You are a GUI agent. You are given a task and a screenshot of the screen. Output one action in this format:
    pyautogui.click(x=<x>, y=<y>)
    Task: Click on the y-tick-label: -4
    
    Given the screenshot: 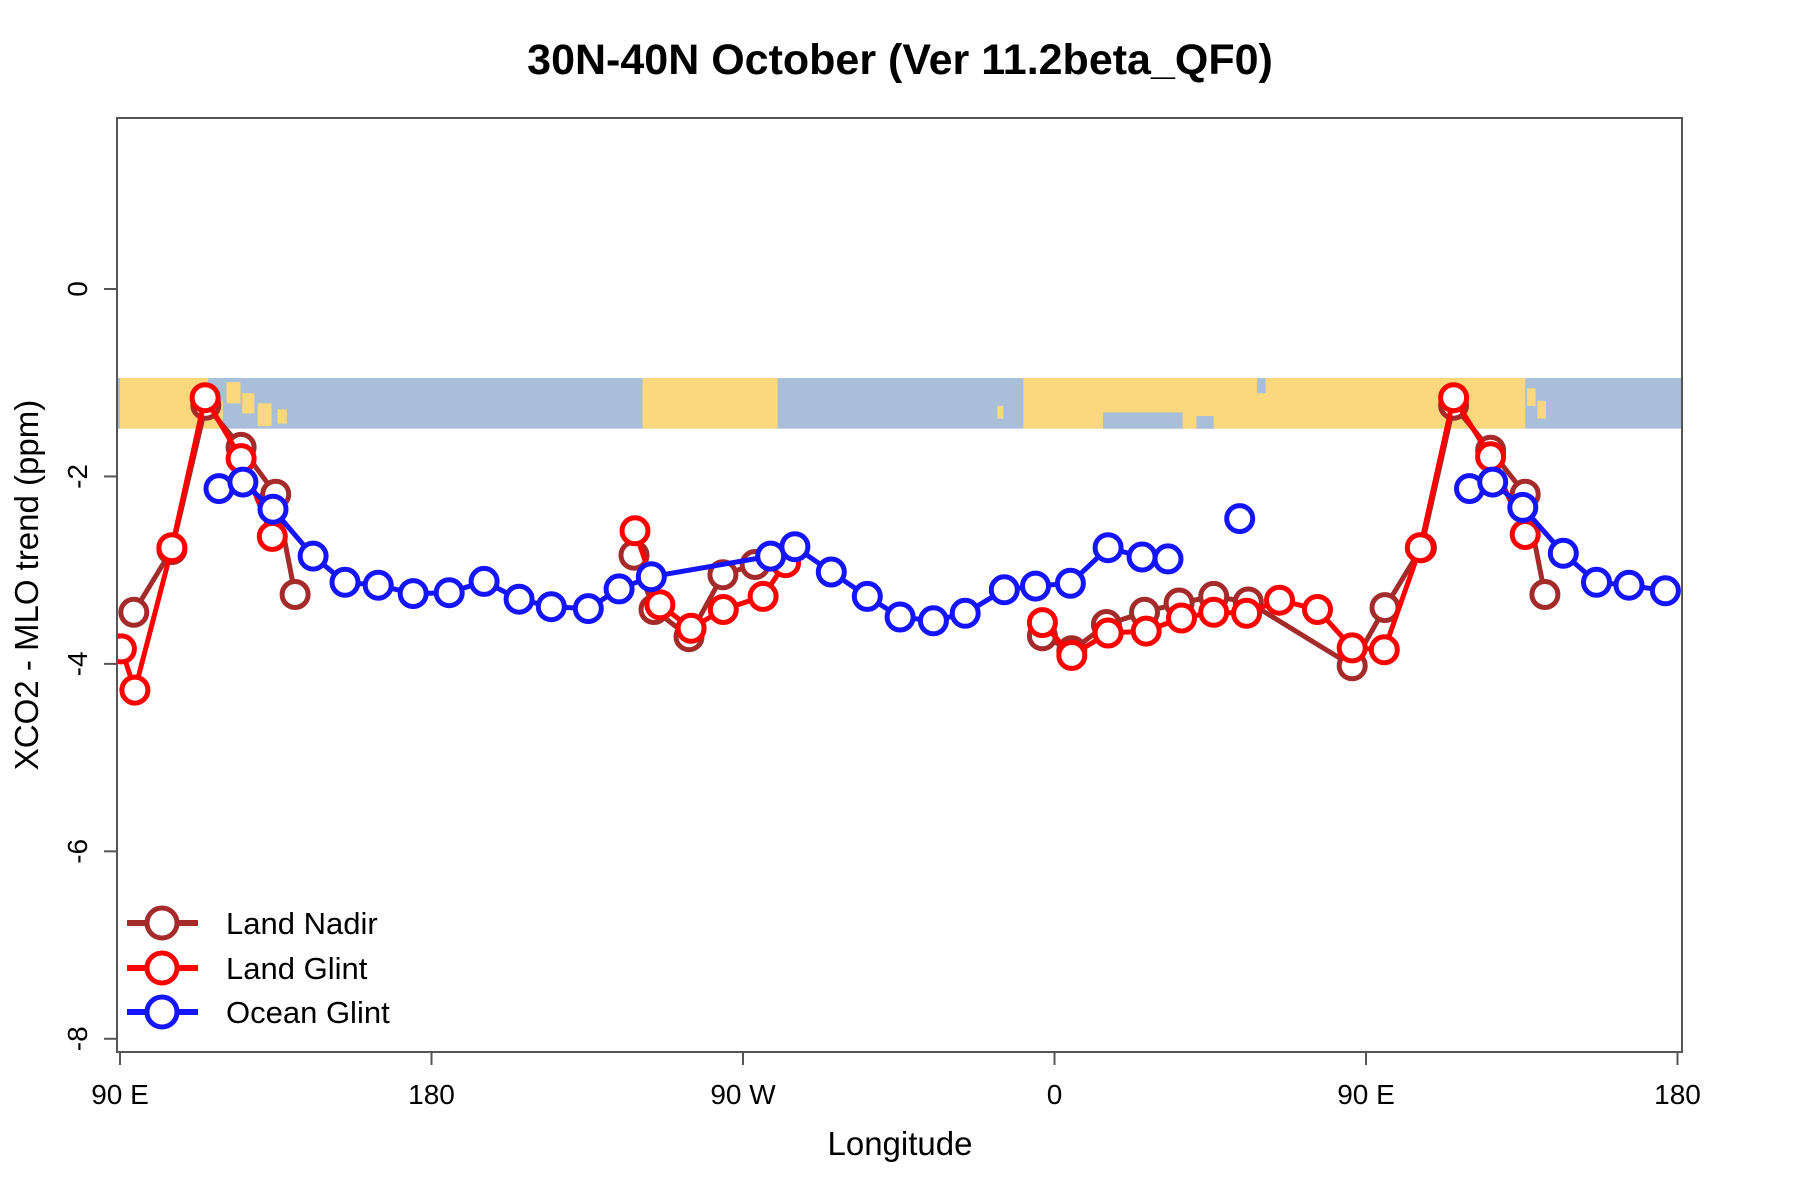 What is the action you would take?
    pyautogui.click(x=77, y=663)
    